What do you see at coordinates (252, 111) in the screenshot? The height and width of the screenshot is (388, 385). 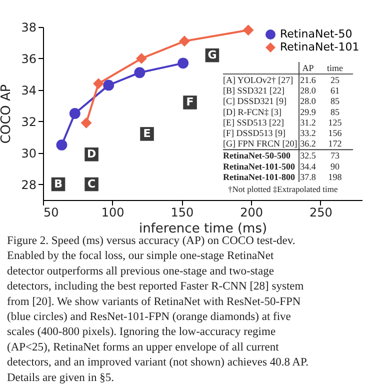 I see `annotation: [D] R-FCN‡ [3]` at bounding box center [252, 111].